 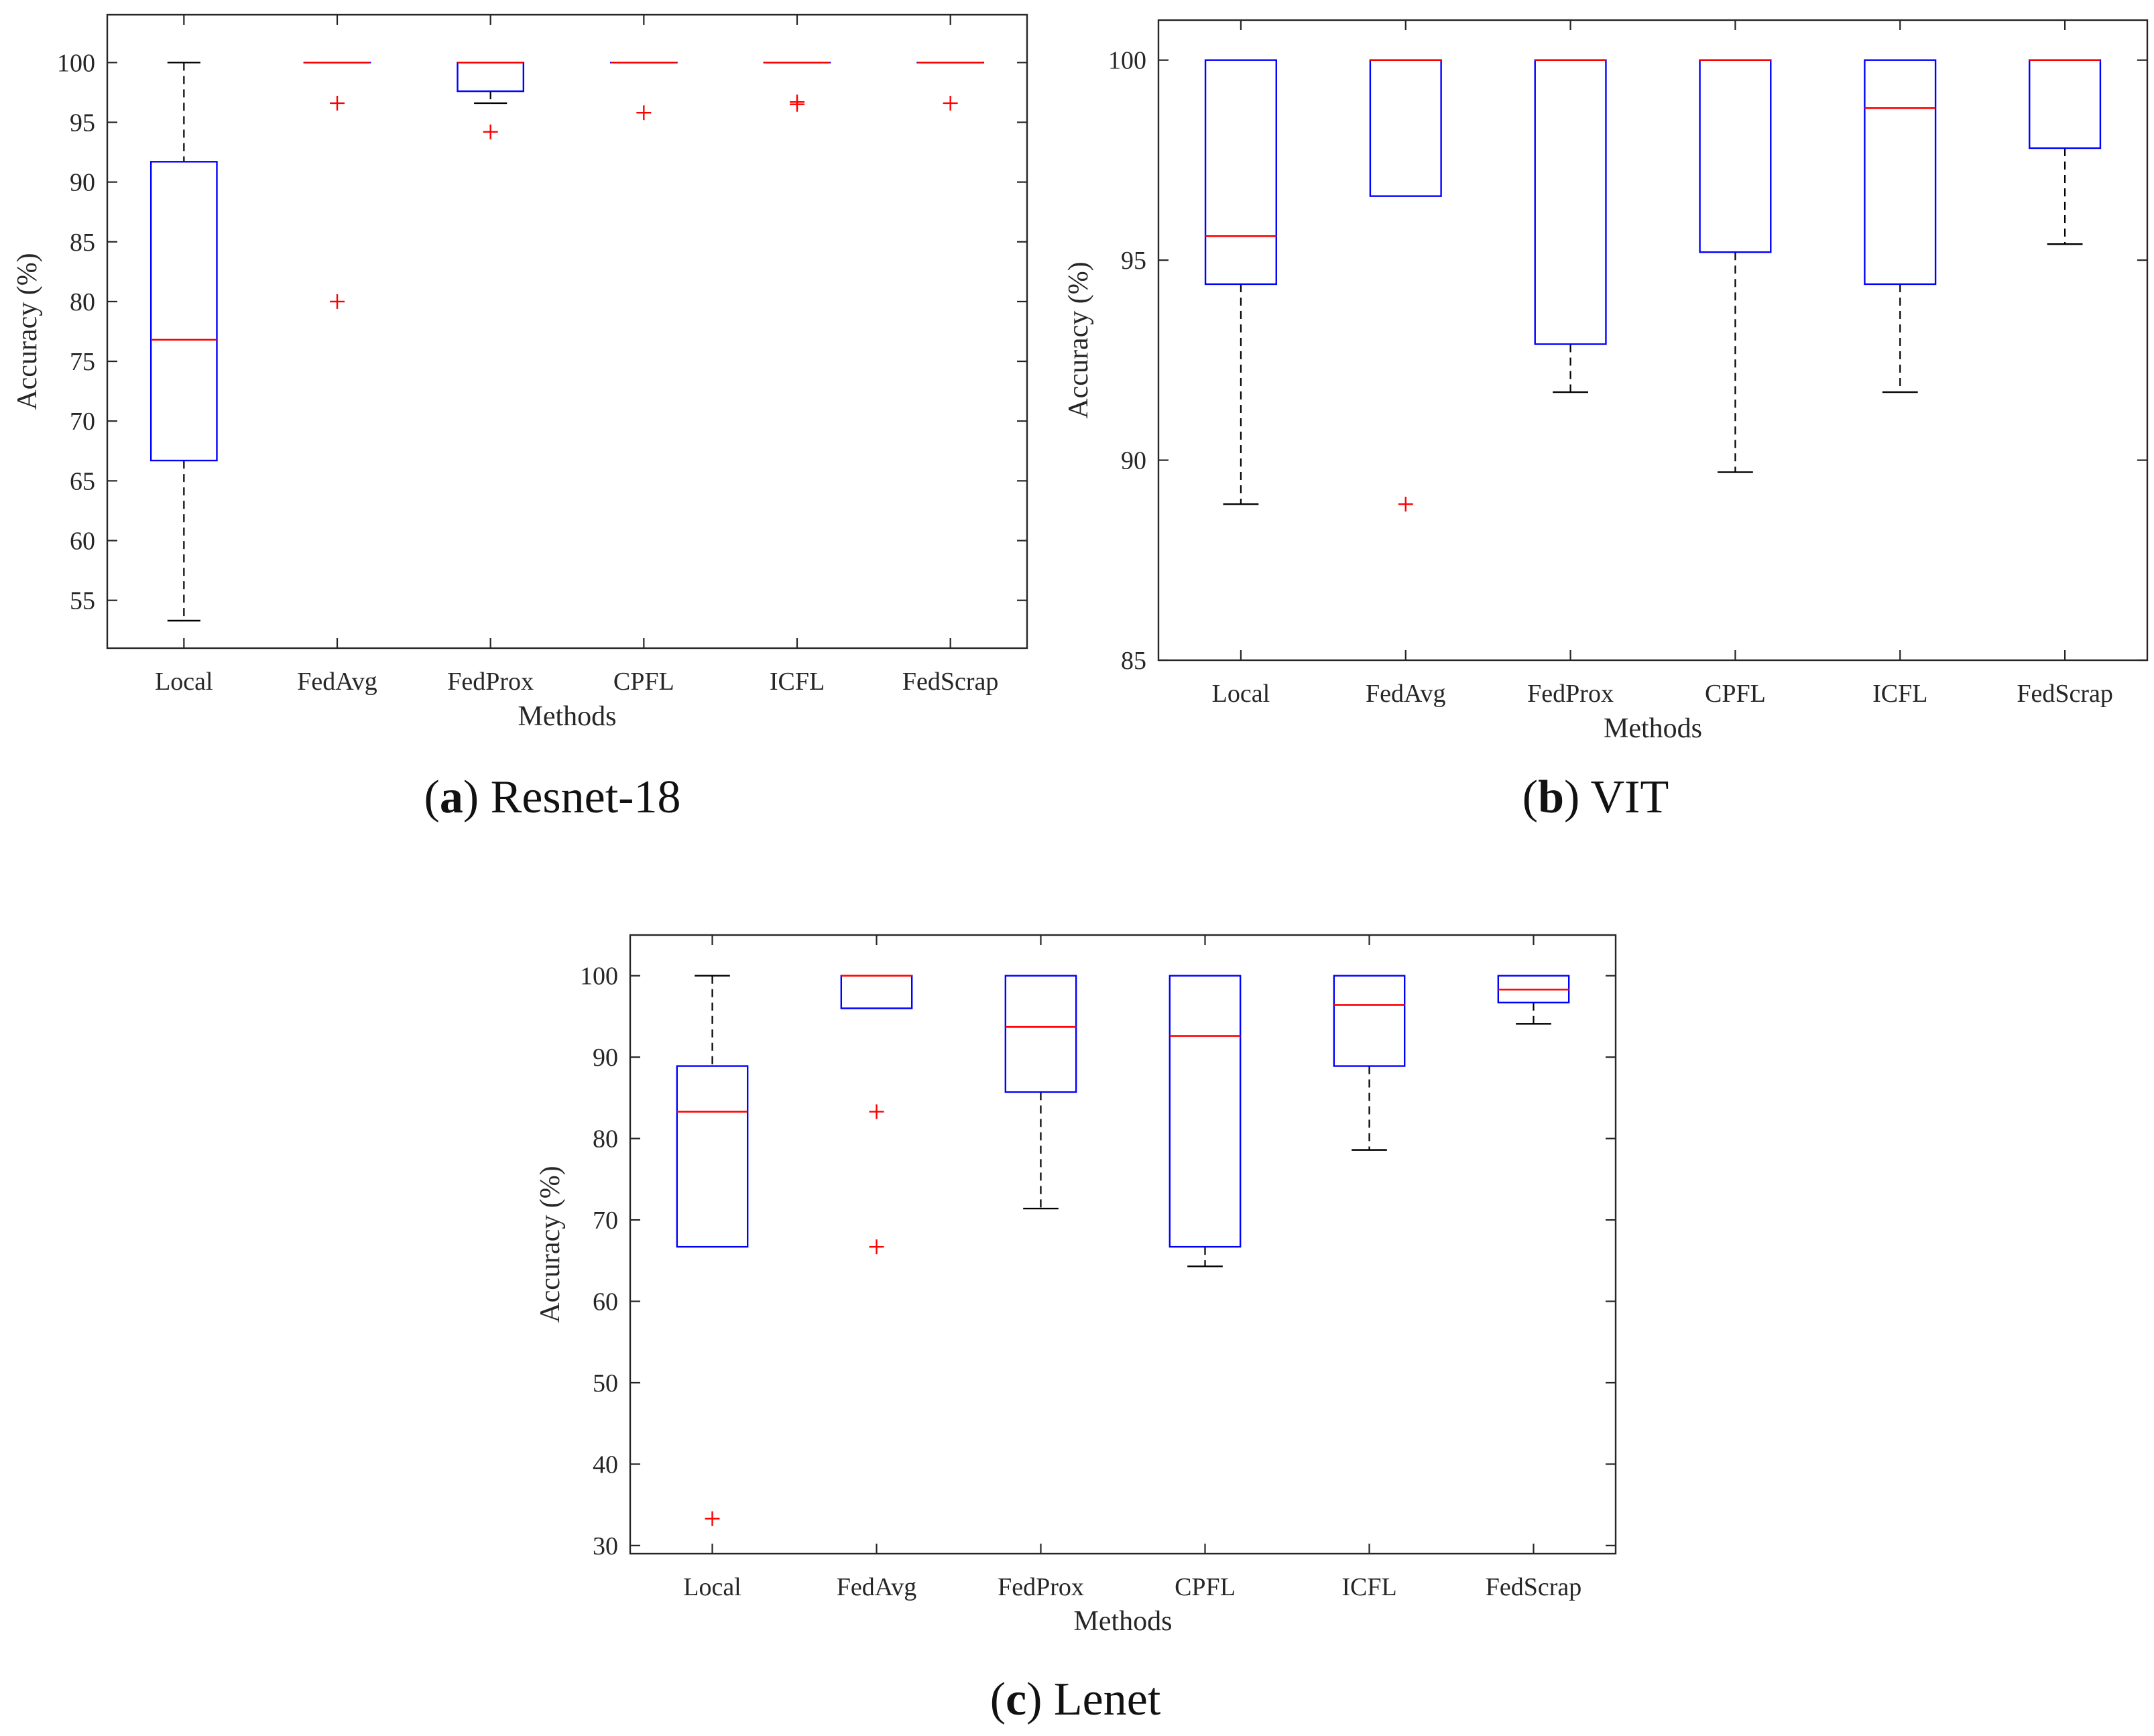 I want to click on y-tick-label: 65, so click(x=82, y=481).